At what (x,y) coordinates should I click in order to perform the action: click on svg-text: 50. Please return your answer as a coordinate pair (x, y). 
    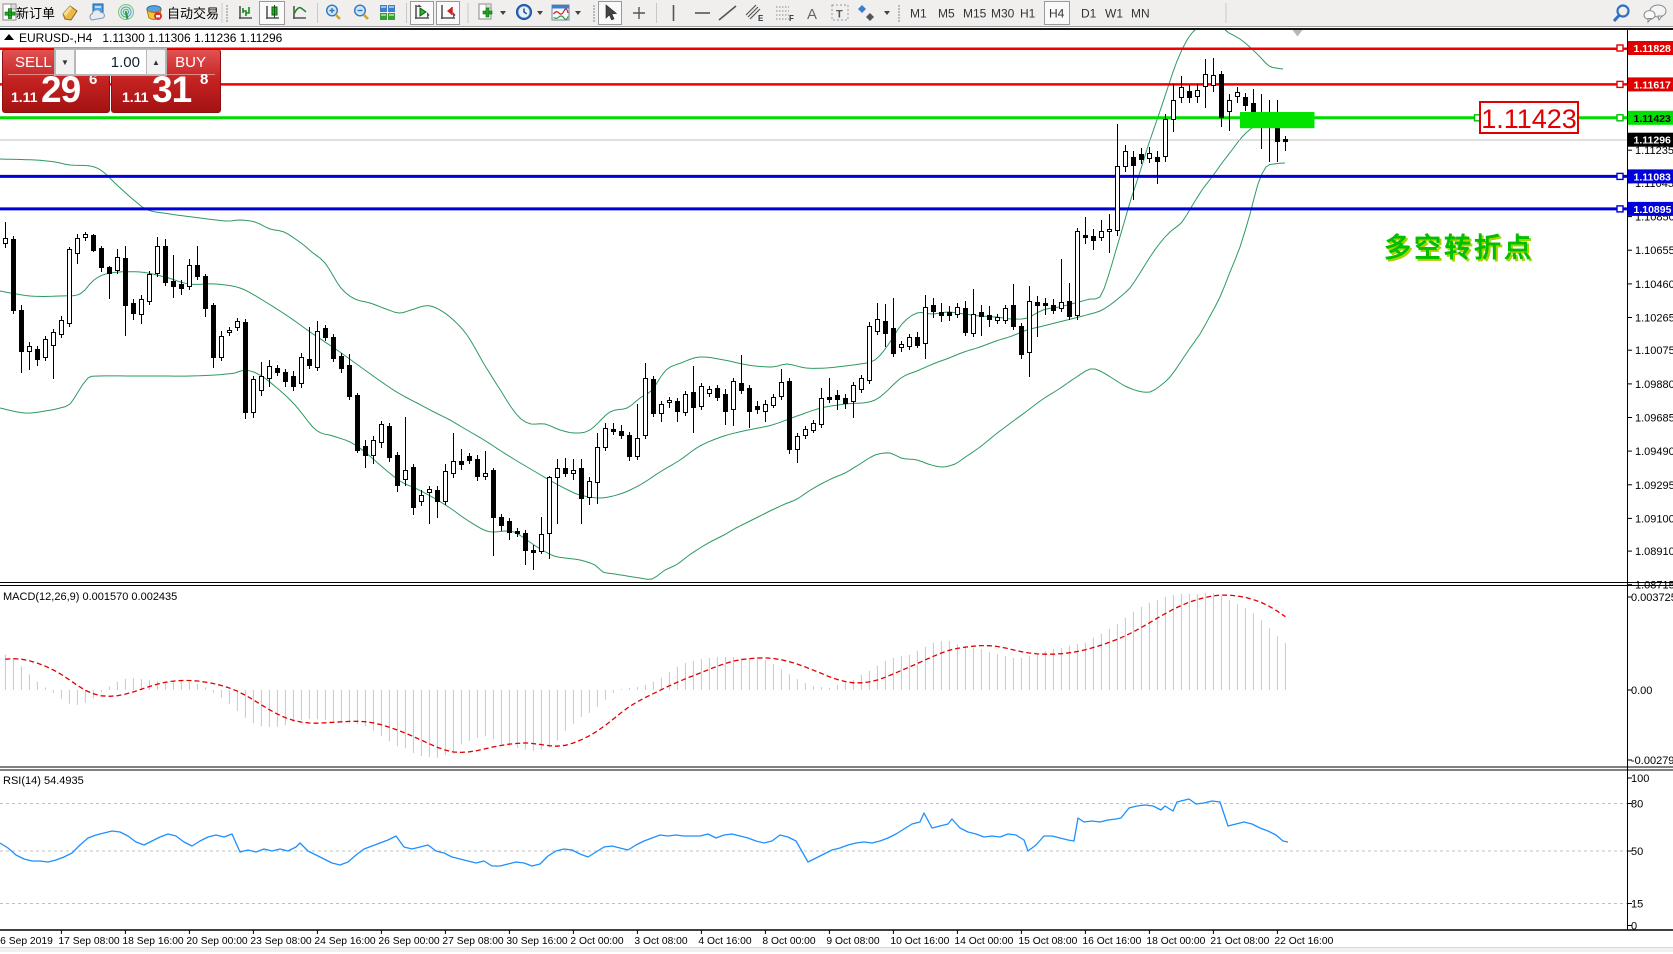
    Looking at the image, I should click on (1637, 852).